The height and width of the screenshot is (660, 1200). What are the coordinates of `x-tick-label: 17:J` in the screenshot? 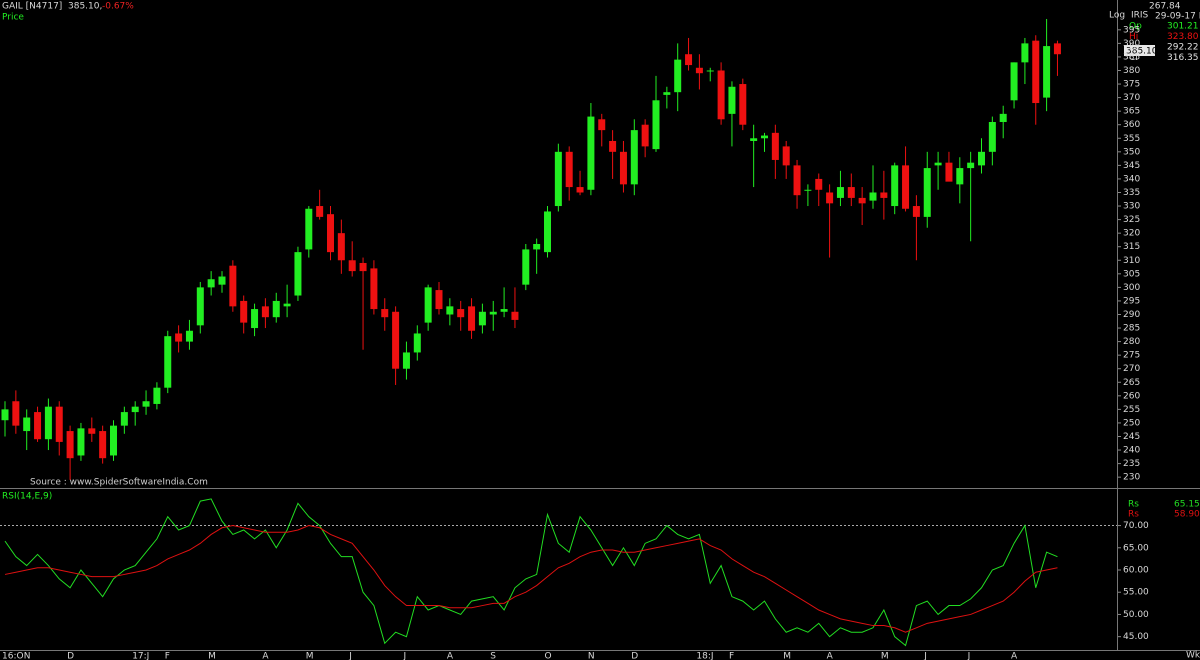 It's located at (140, 656).